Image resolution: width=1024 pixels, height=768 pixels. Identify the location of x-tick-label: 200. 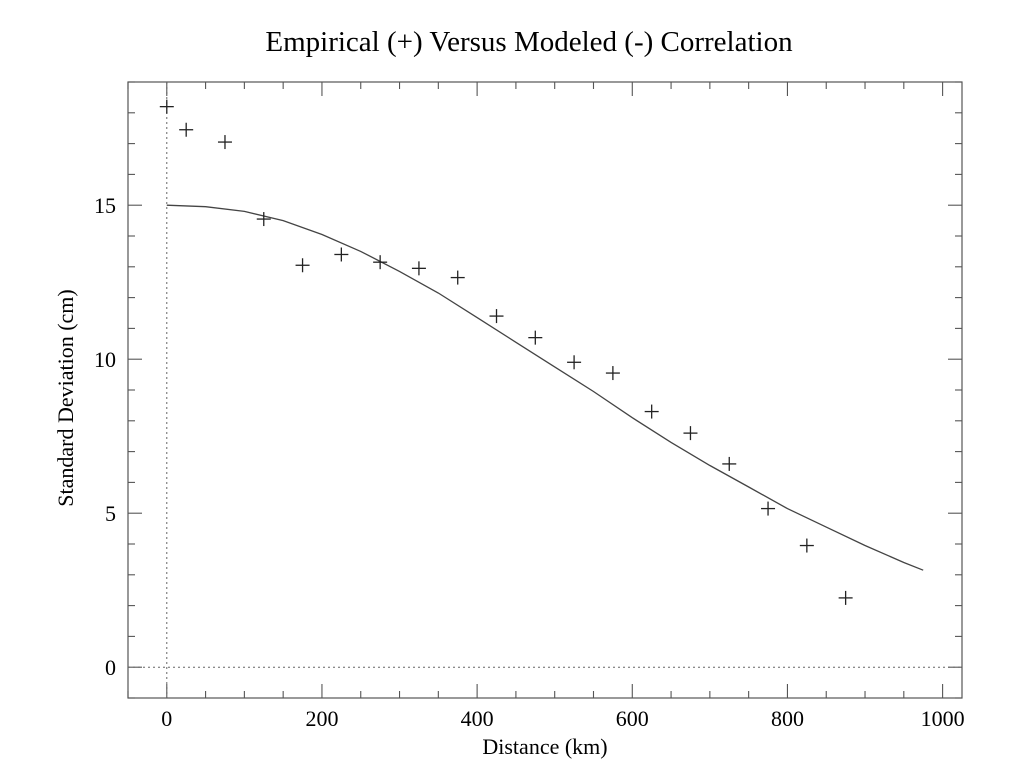
(321, 718).